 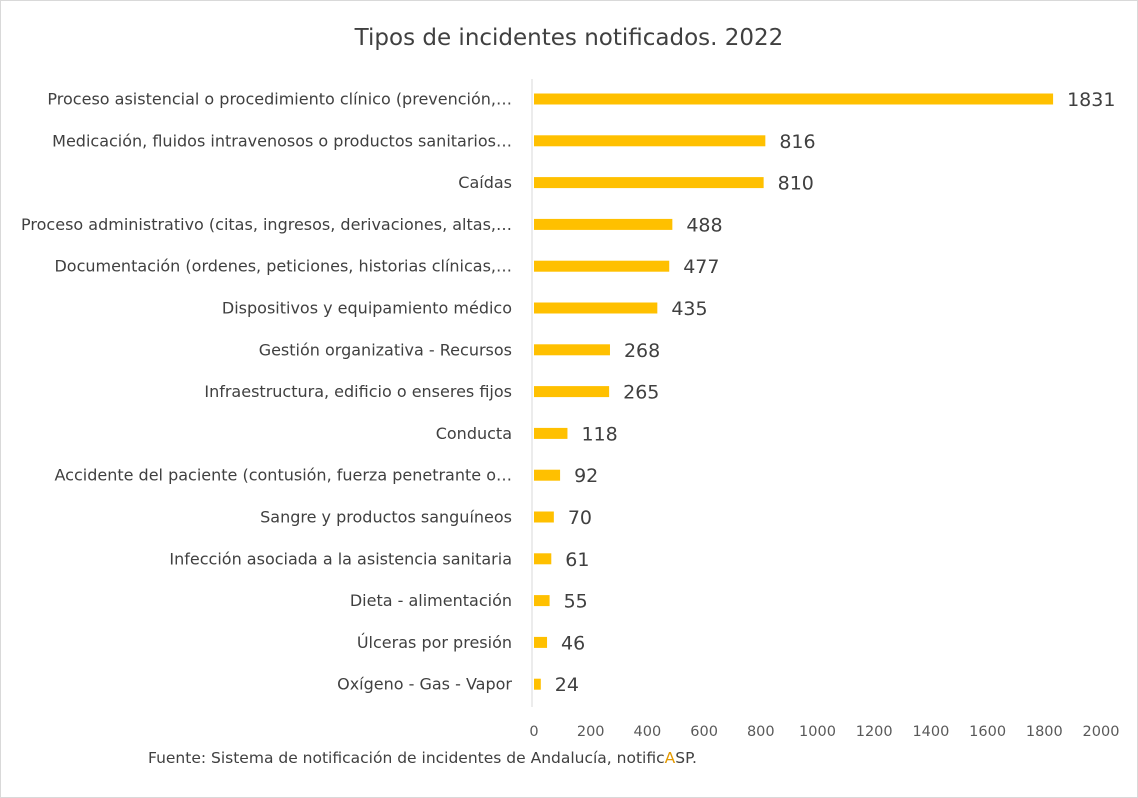 I want to click on value-label: 435, so click(x=689, y=309).